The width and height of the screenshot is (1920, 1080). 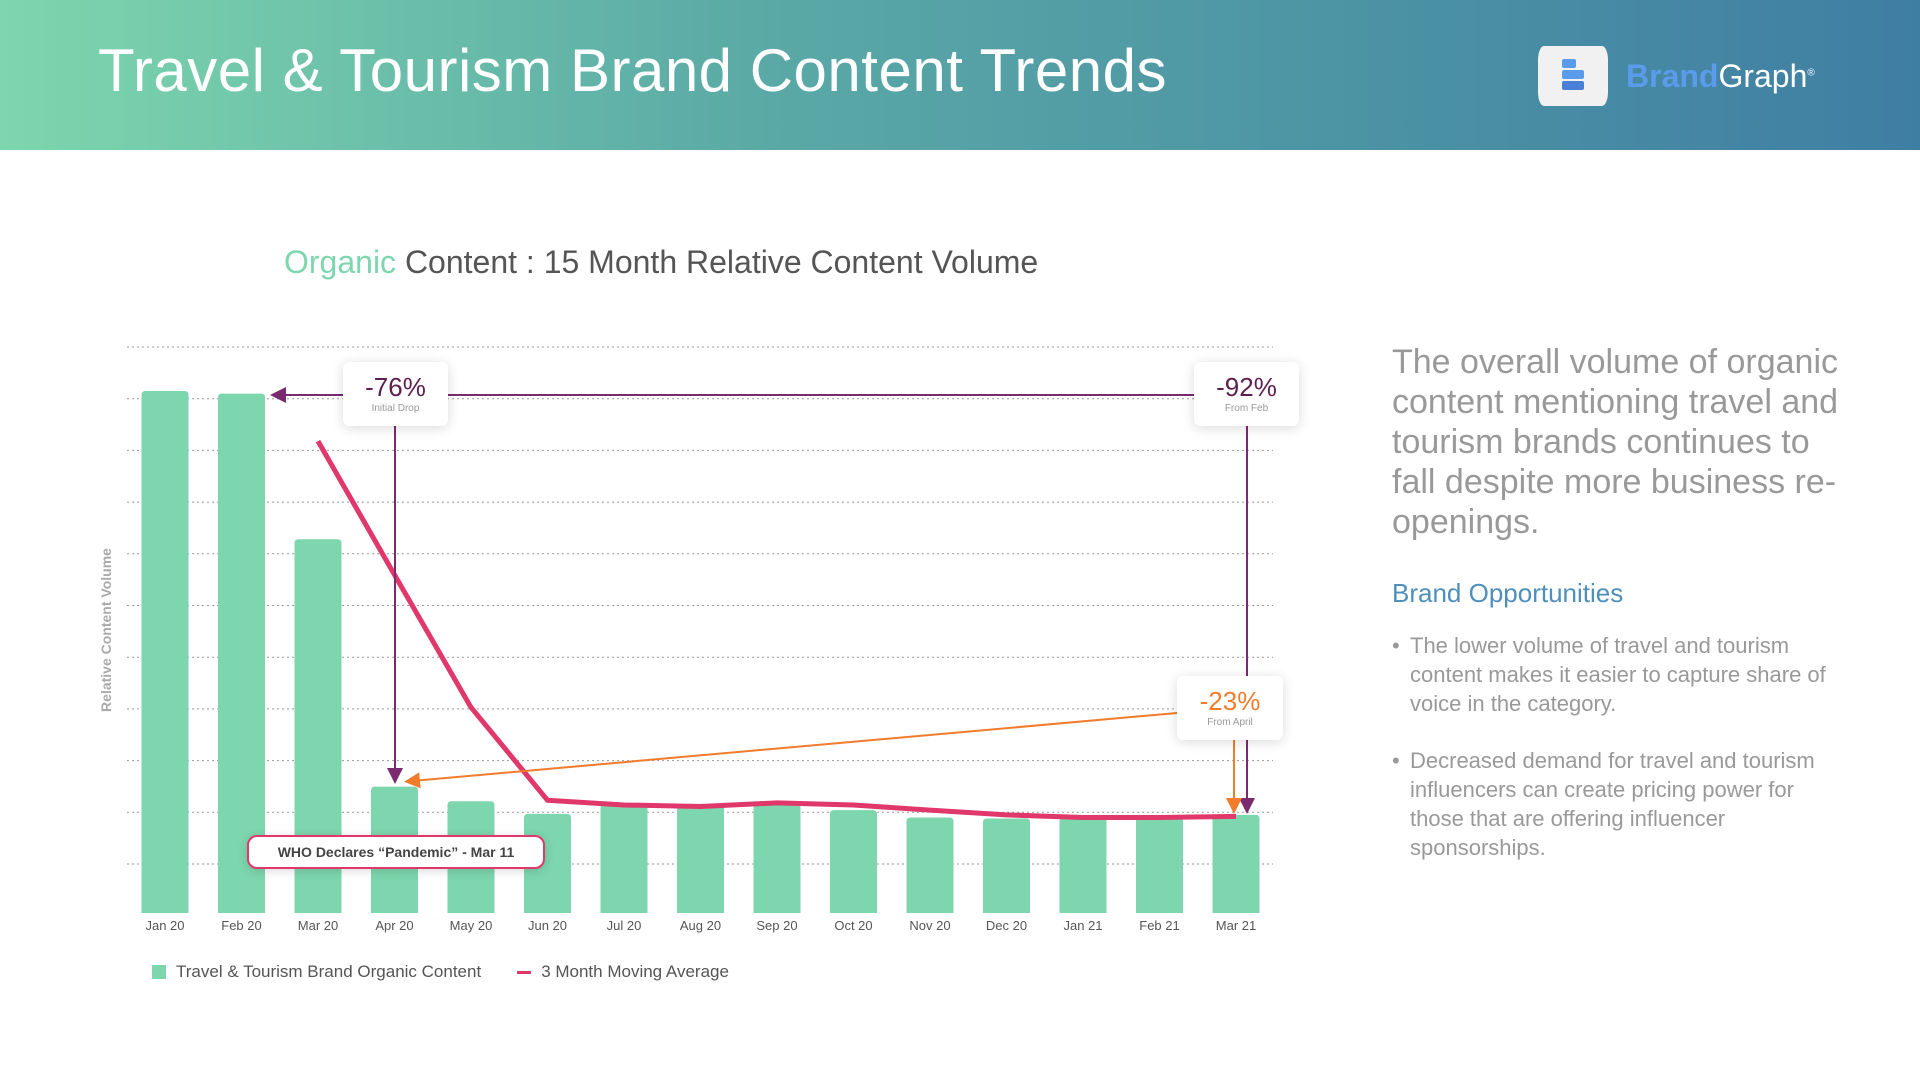 What do you see at coordinates (1811, 72) in the screenshot?
I see `logo-reg-mark: ®` at bounding box center [1811, 72].